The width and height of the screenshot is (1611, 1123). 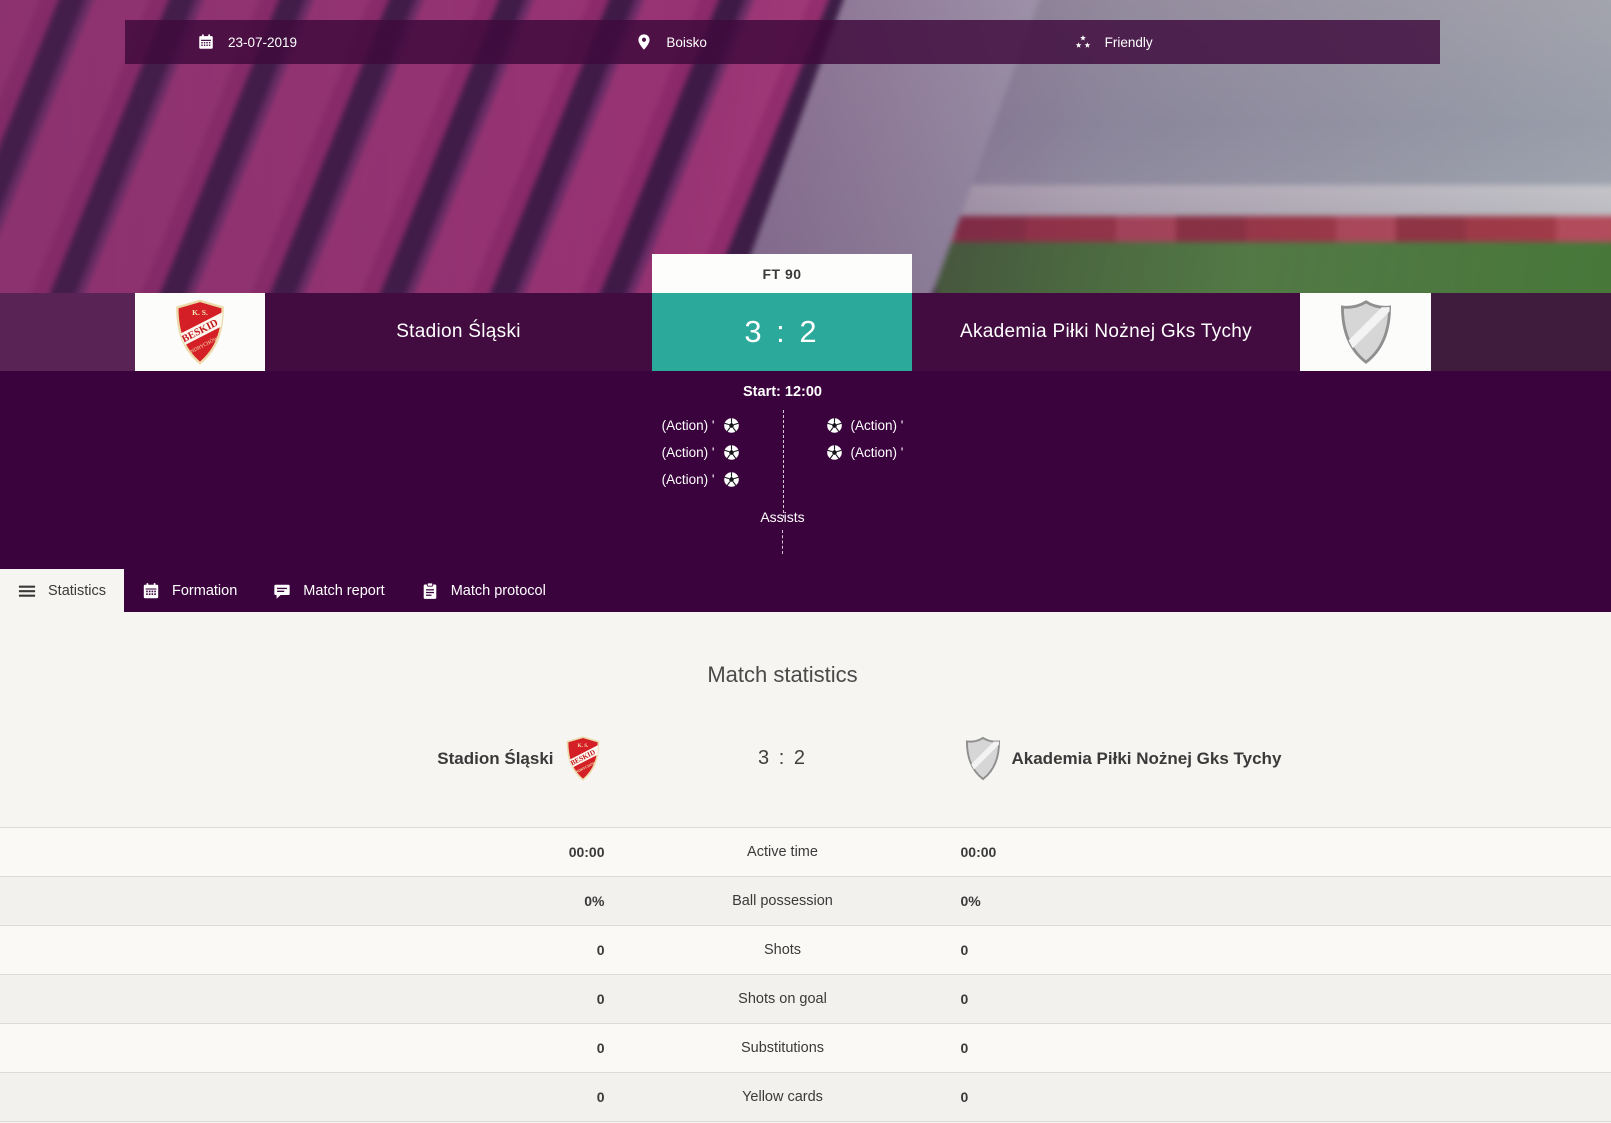 I want to click on away-team-name: Akademia Piłki Nożnej Gks Tychy, so click(x=1106, y=331).